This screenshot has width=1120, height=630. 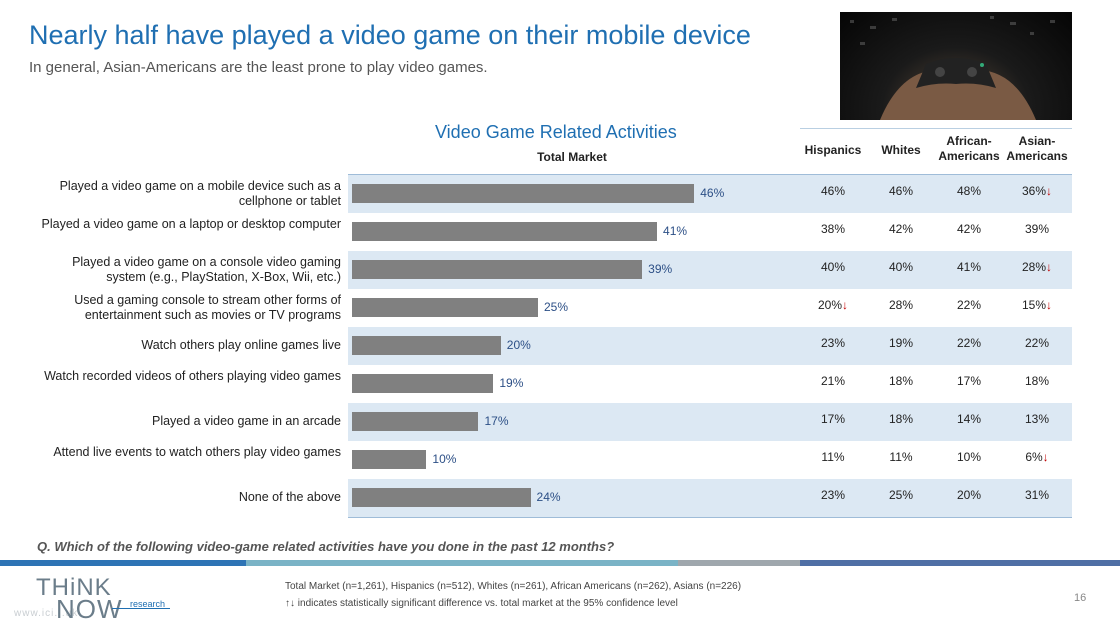 I want to click on col-head-whites: Whites, so click(x=901, y=150).